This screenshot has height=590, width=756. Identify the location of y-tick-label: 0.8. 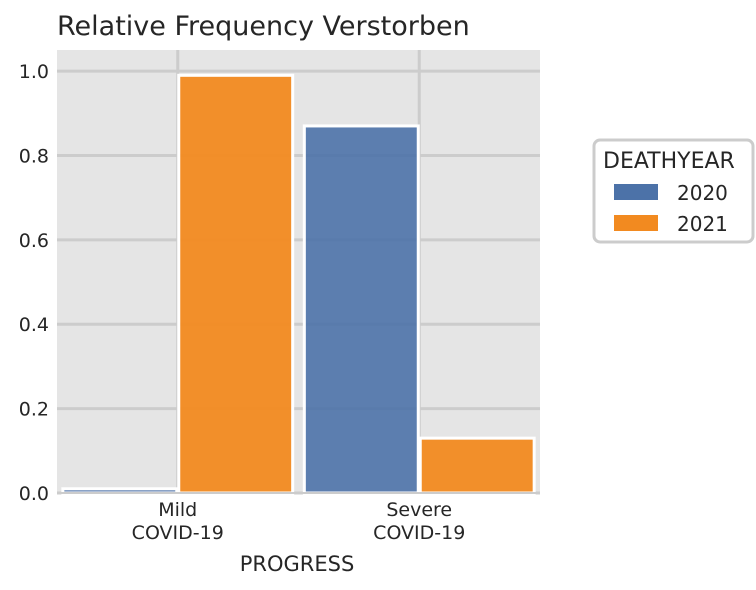
(34, 156).